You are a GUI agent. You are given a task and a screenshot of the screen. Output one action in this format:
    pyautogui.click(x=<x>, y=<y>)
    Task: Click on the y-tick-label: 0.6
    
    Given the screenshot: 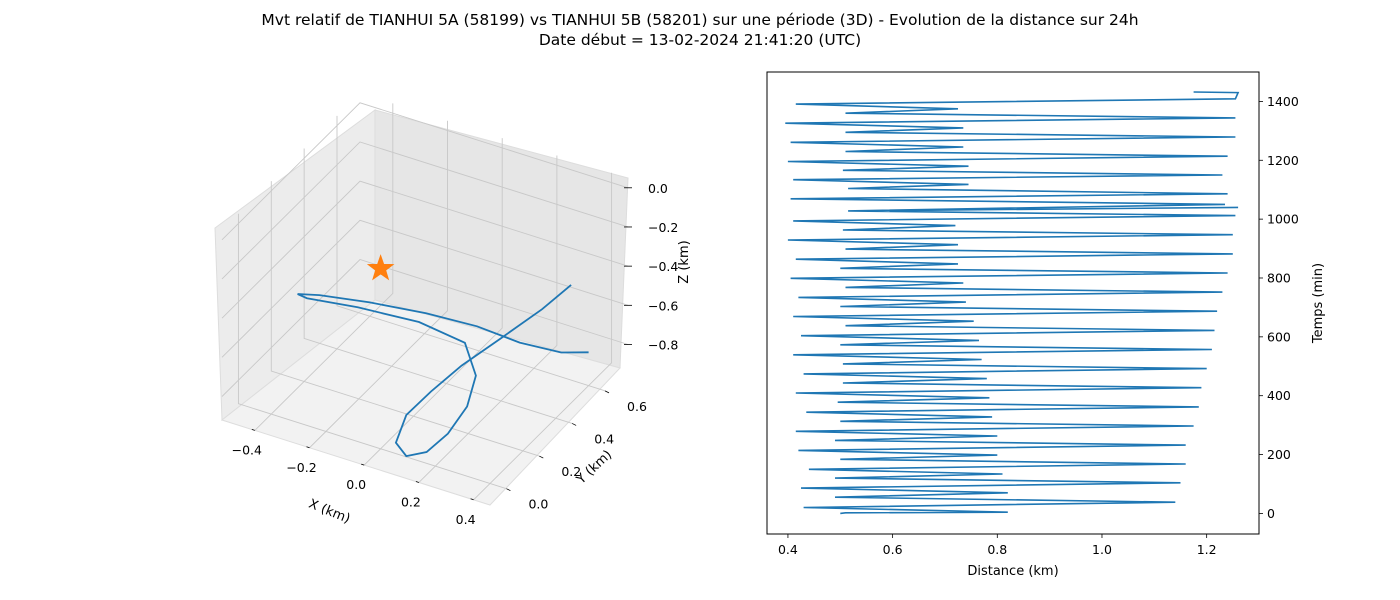 What is the action you would take?
    pyautogui.click(x=637, y=406)
    